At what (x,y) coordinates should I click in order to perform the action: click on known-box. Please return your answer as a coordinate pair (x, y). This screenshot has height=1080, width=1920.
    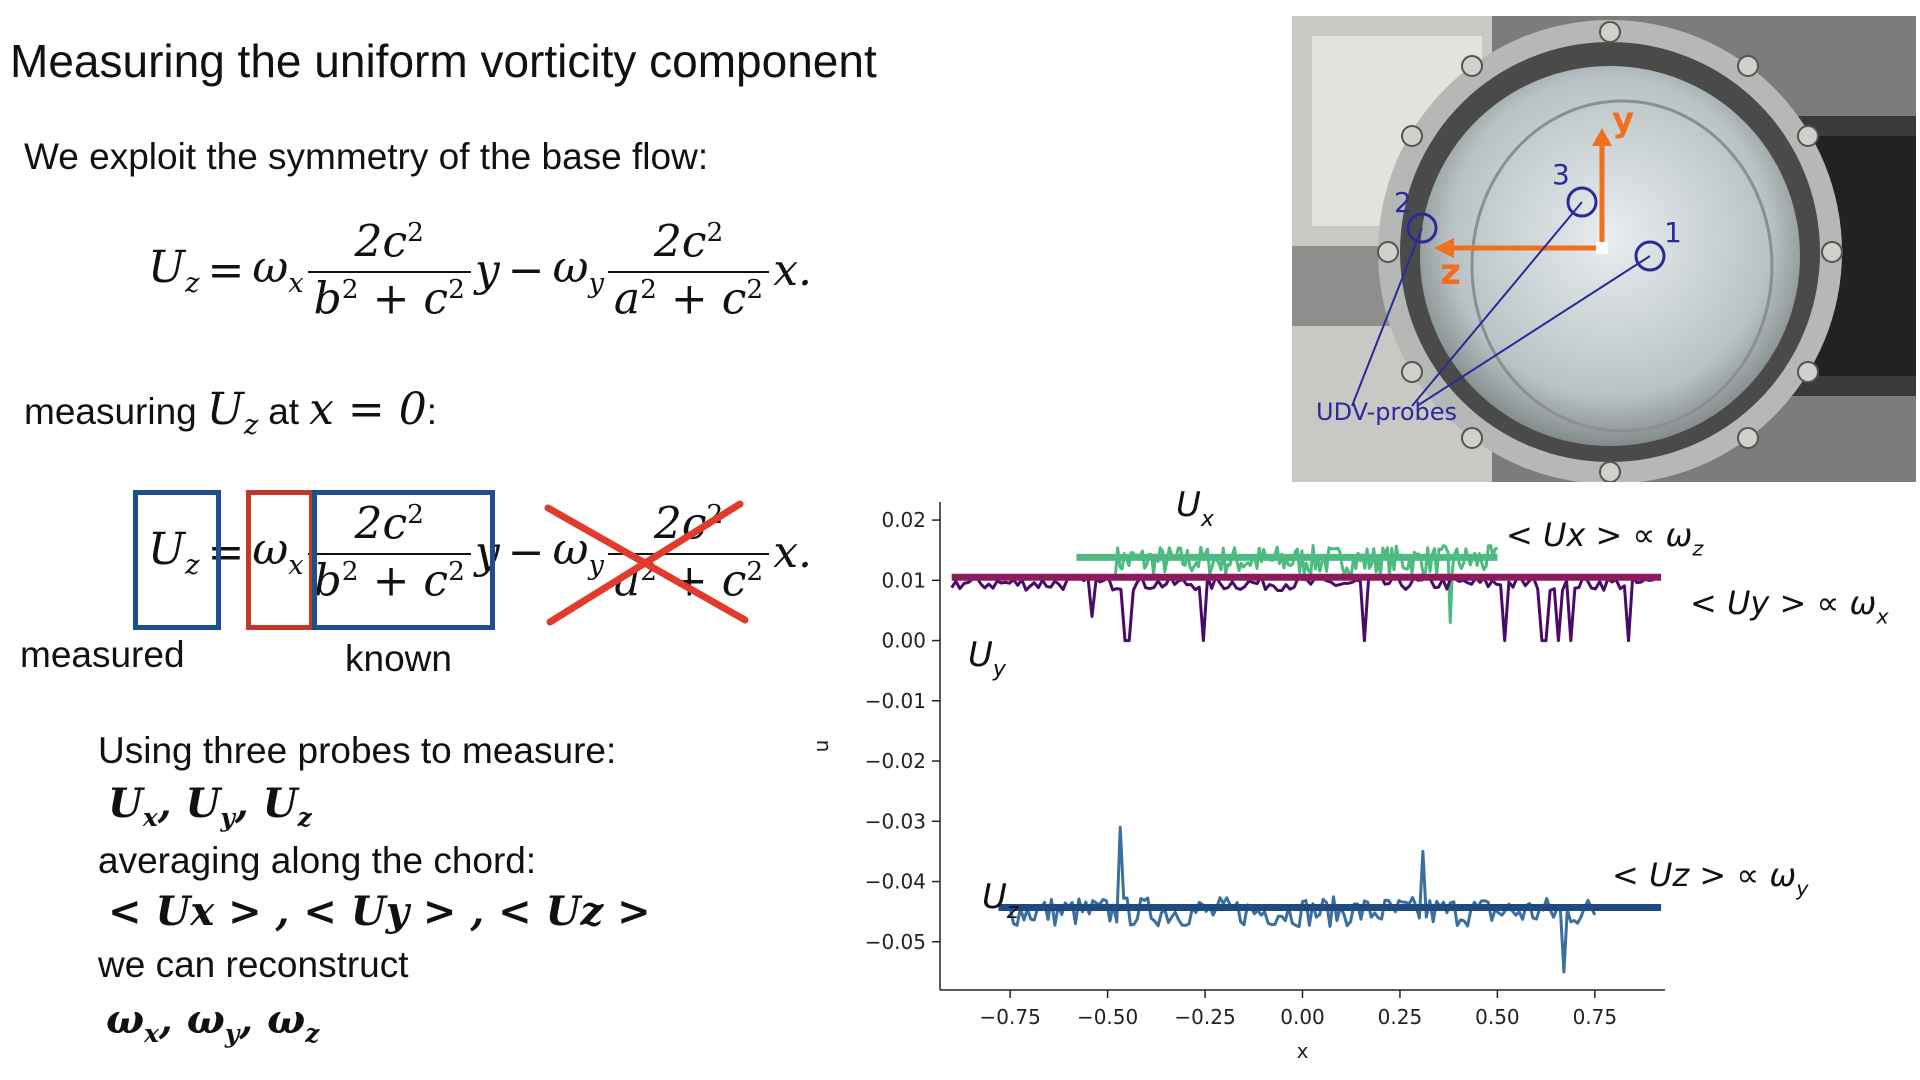
    Looking at the image, I should click on (403, 560).